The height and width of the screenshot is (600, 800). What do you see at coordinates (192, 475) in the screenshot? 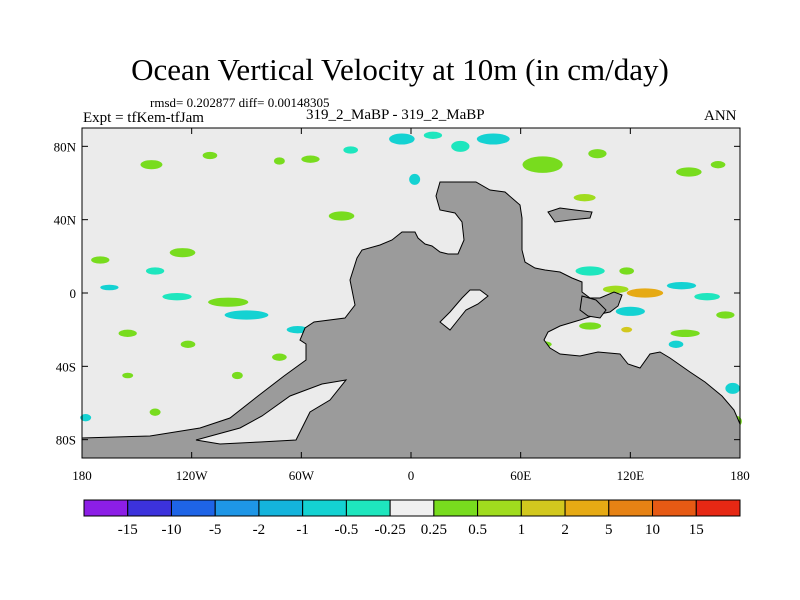
I see `x-tick-label-1: 120W` at bounding box center [192, 475].